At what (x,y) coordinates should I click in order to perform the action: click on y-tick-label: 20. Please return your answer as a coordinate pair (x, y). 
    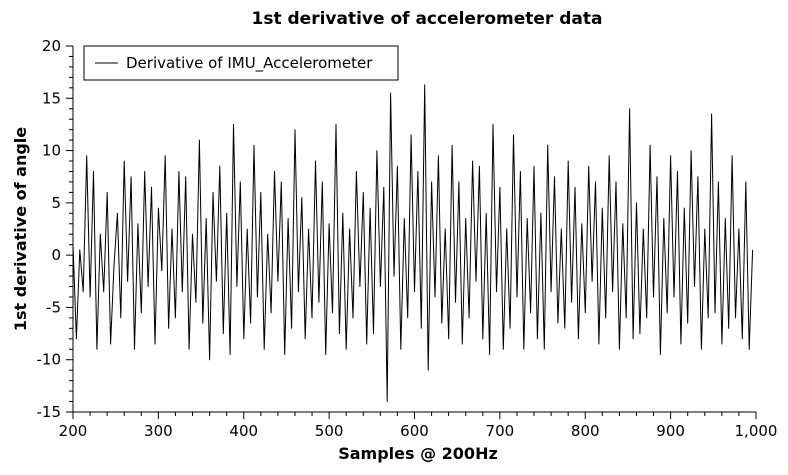
    Looking at the image, I should click on (51, 46).